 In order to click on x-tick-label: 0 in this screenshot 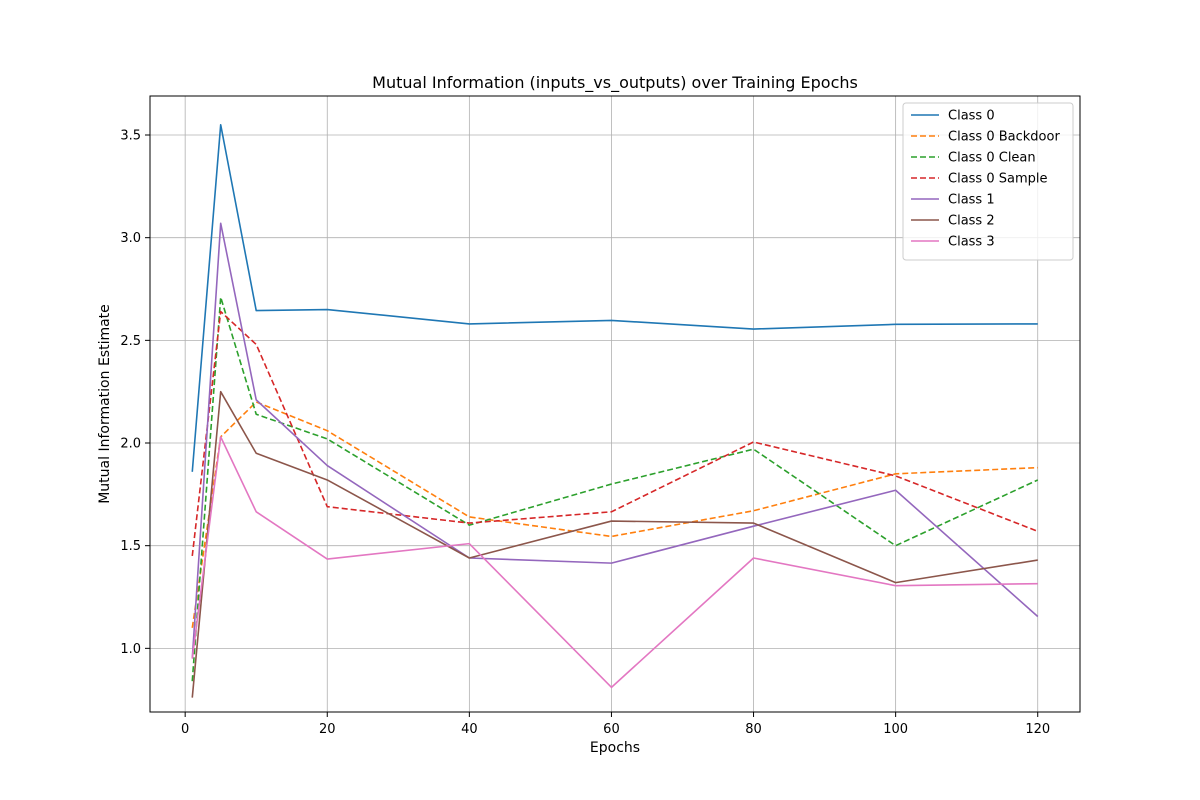, I will do `click(185, 729)`.